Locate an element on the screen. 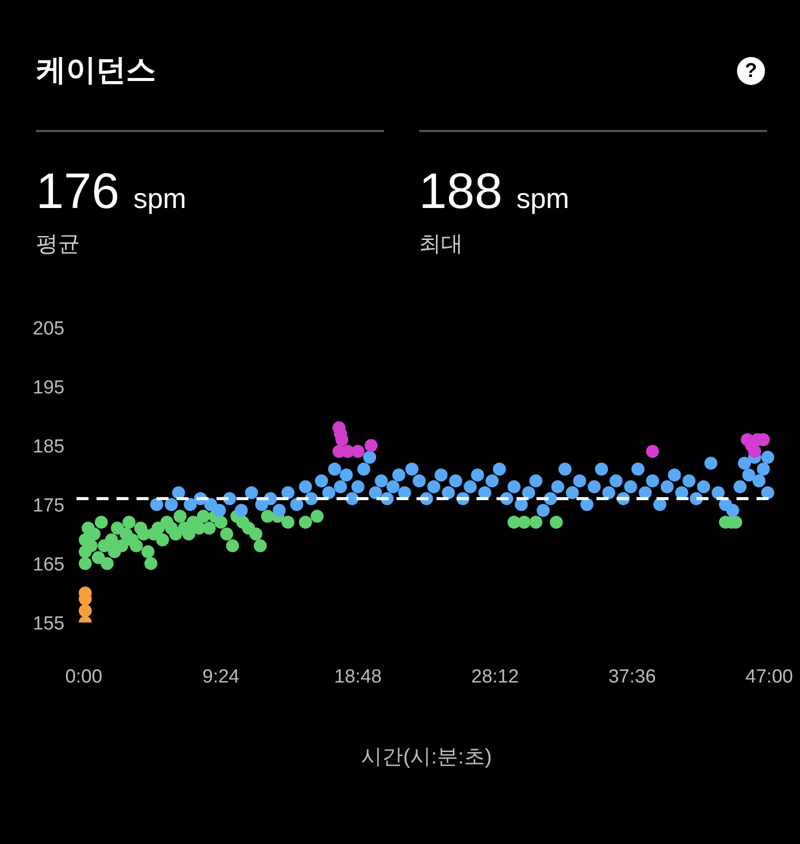  y-tick-label: 205 is located at coordinates (48, 329).